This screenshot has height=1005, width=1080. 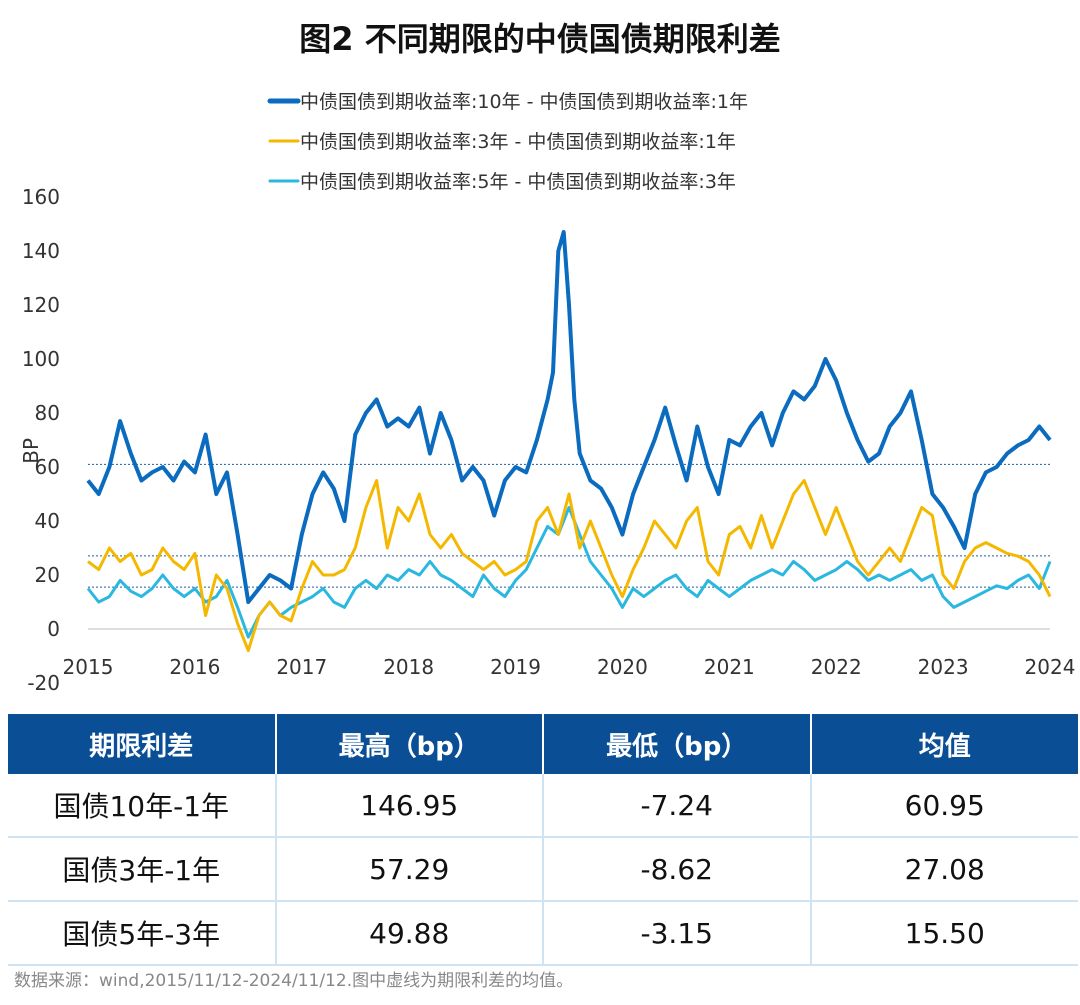 What do you see at coordinates (409, 869) in the screenshot?
I see `cell-max: 57.29` at bounding box center [409, 869].